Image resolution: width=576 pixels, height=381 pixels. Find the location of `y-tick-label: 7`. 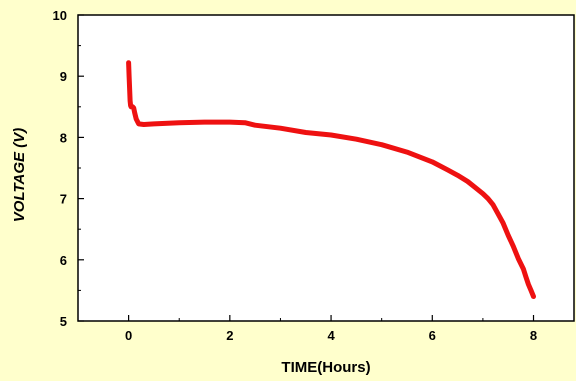

y-tick-label: 7 is located at coordinates (63, 199).